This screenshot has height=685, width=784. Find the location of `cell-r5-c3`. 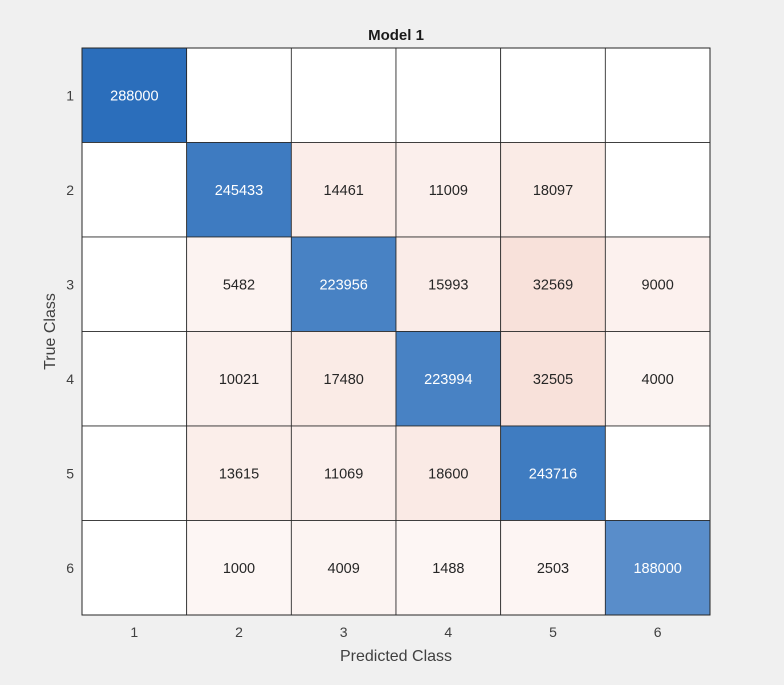

cell-r5-c3 is located at coordinates (343, 473).